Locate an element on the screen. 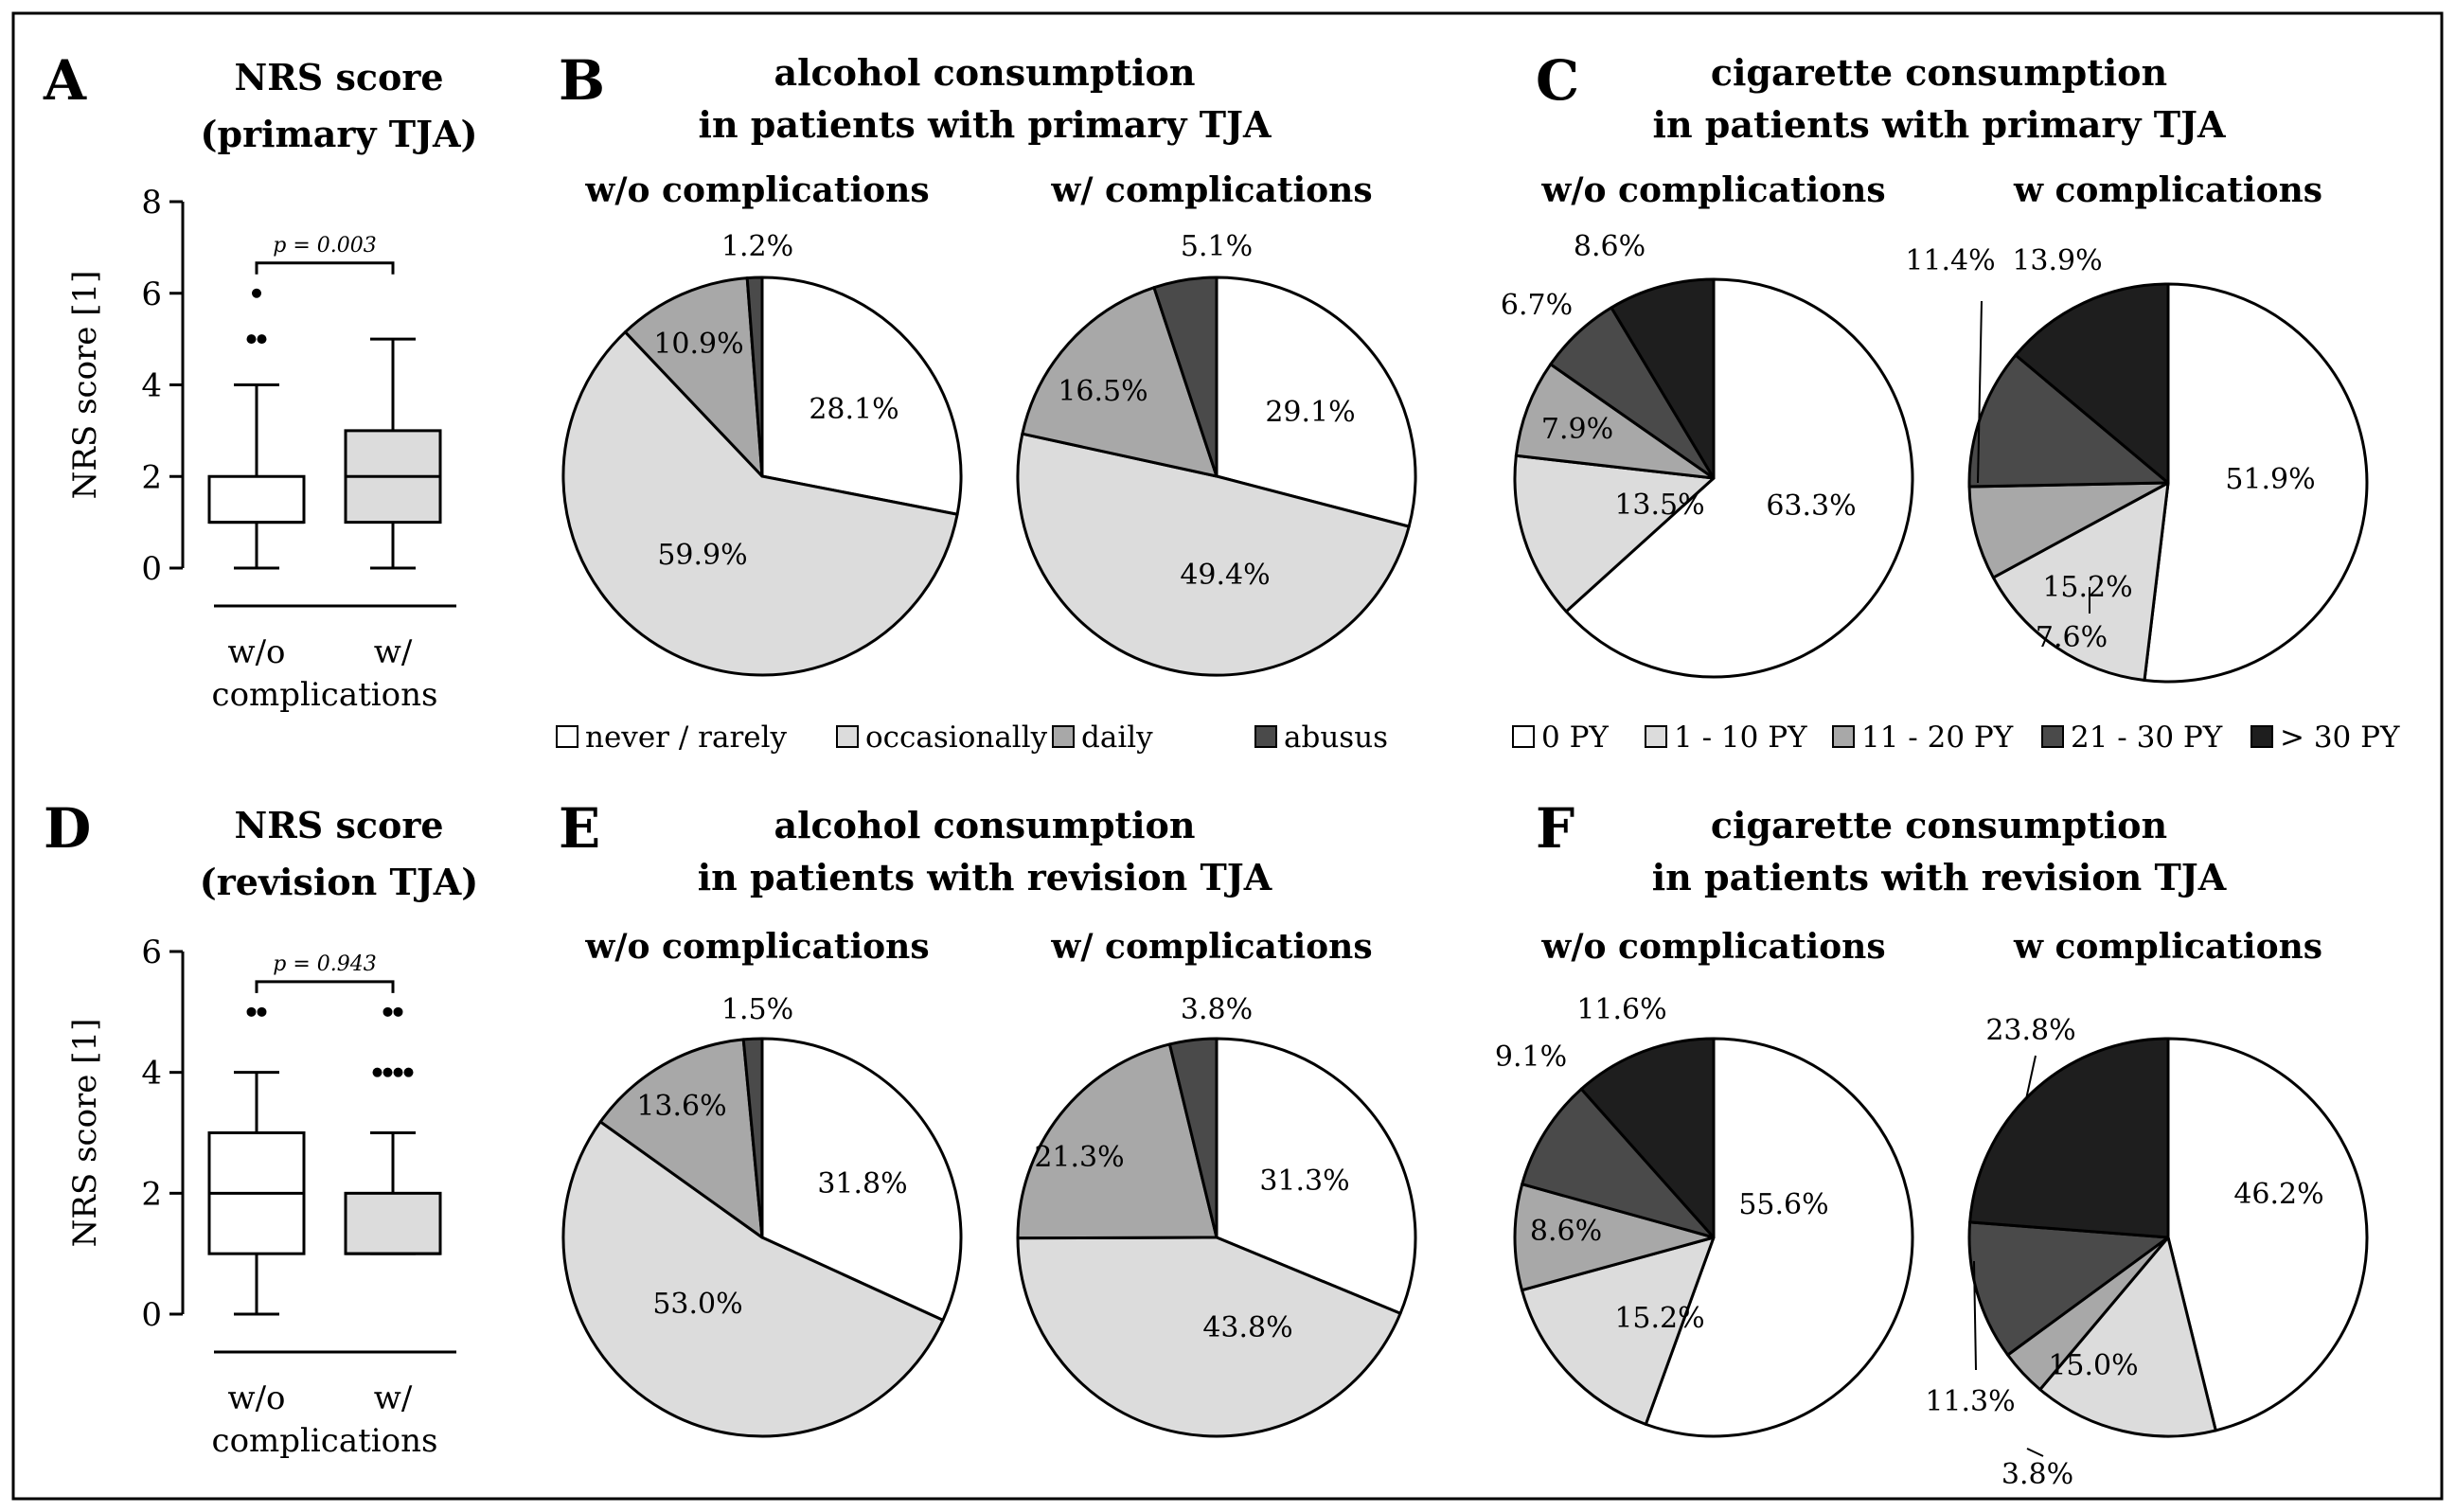 The width and height of the screenshot is (2455, 1512). panel-c-title-line1: cigarette consumption is located at coordinates (1939, 72).